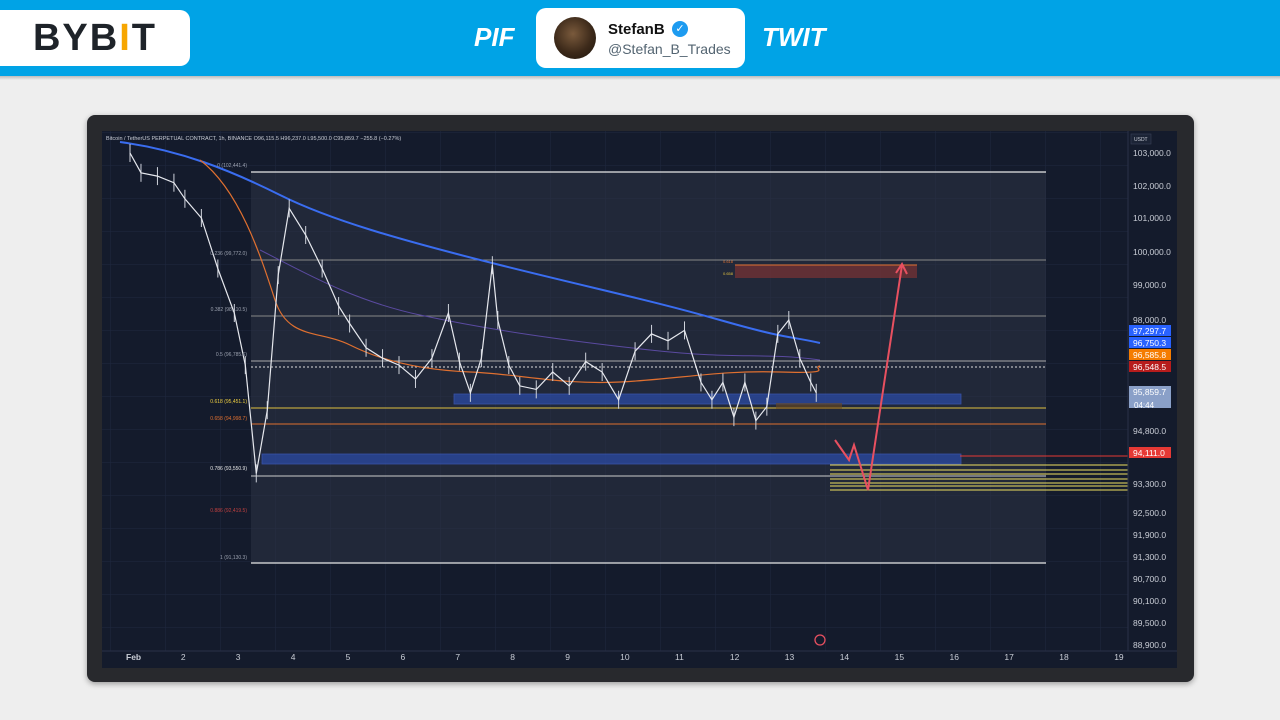 The height and width of the screenshot is (720, 1280). I want to click on fib-label: 1 (91,130.3), so click(233, 558).